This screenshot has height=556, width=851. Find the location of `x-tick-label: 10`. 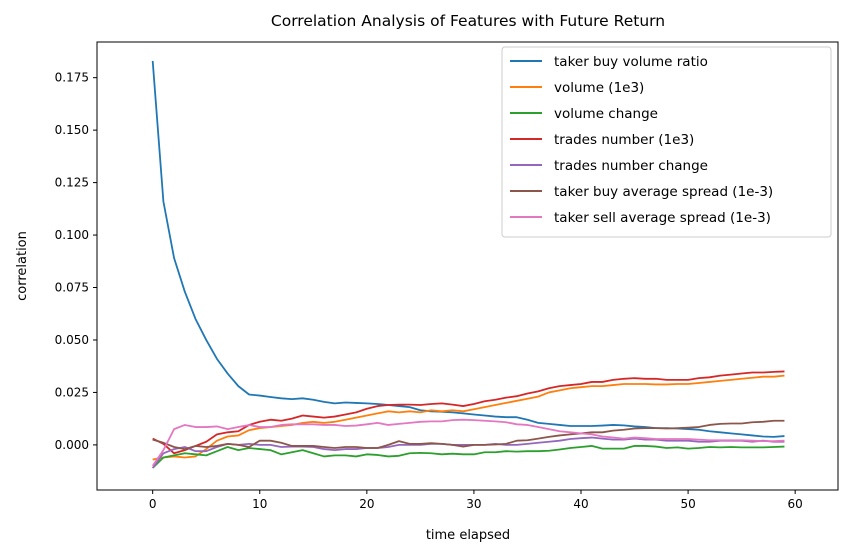

x-tick-label: 10 is located at coordinates (259, 504).